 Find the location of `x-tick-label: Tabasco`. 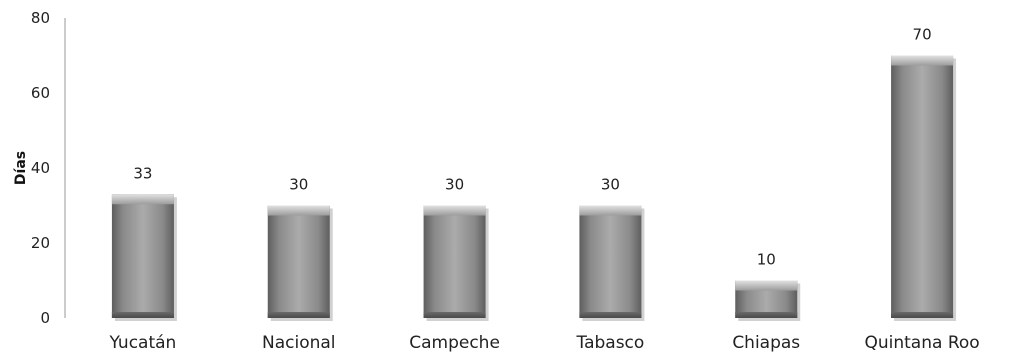

x-tick-label: Tabasco is located at coordinates (610, 343).